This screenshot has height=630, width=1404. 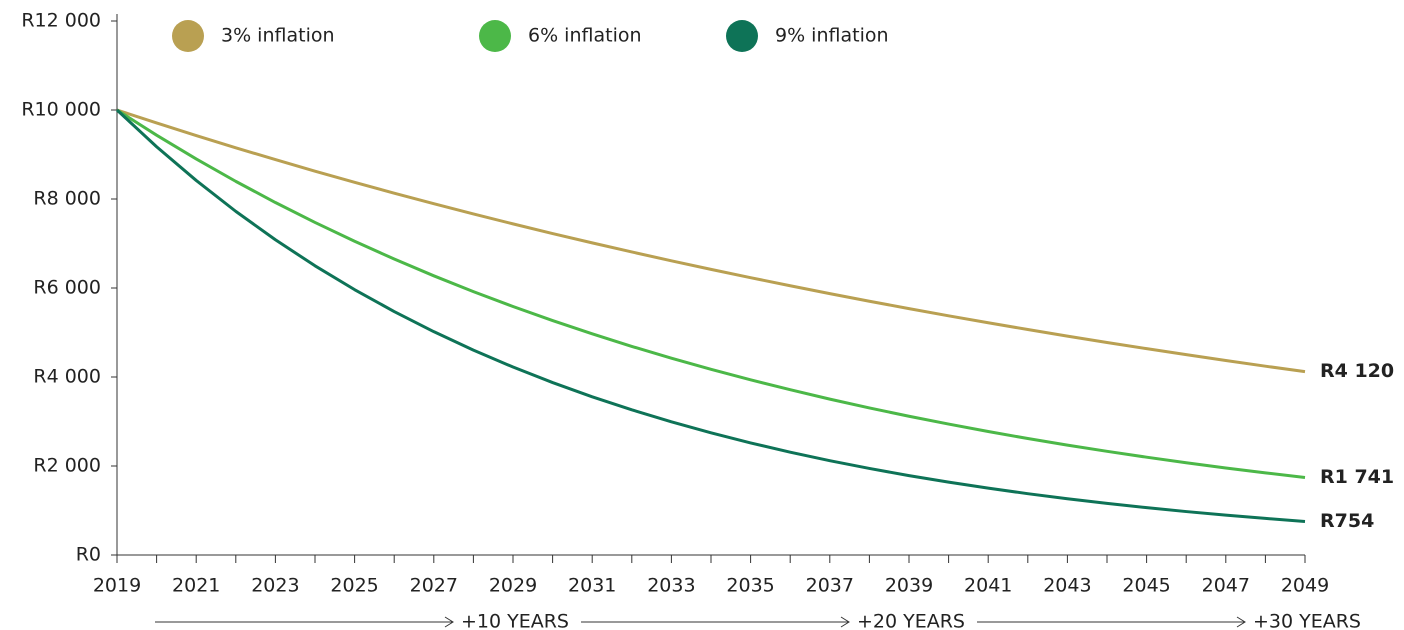 I want to click on y-tick-label: R8 000, so click(x=67, y=199).